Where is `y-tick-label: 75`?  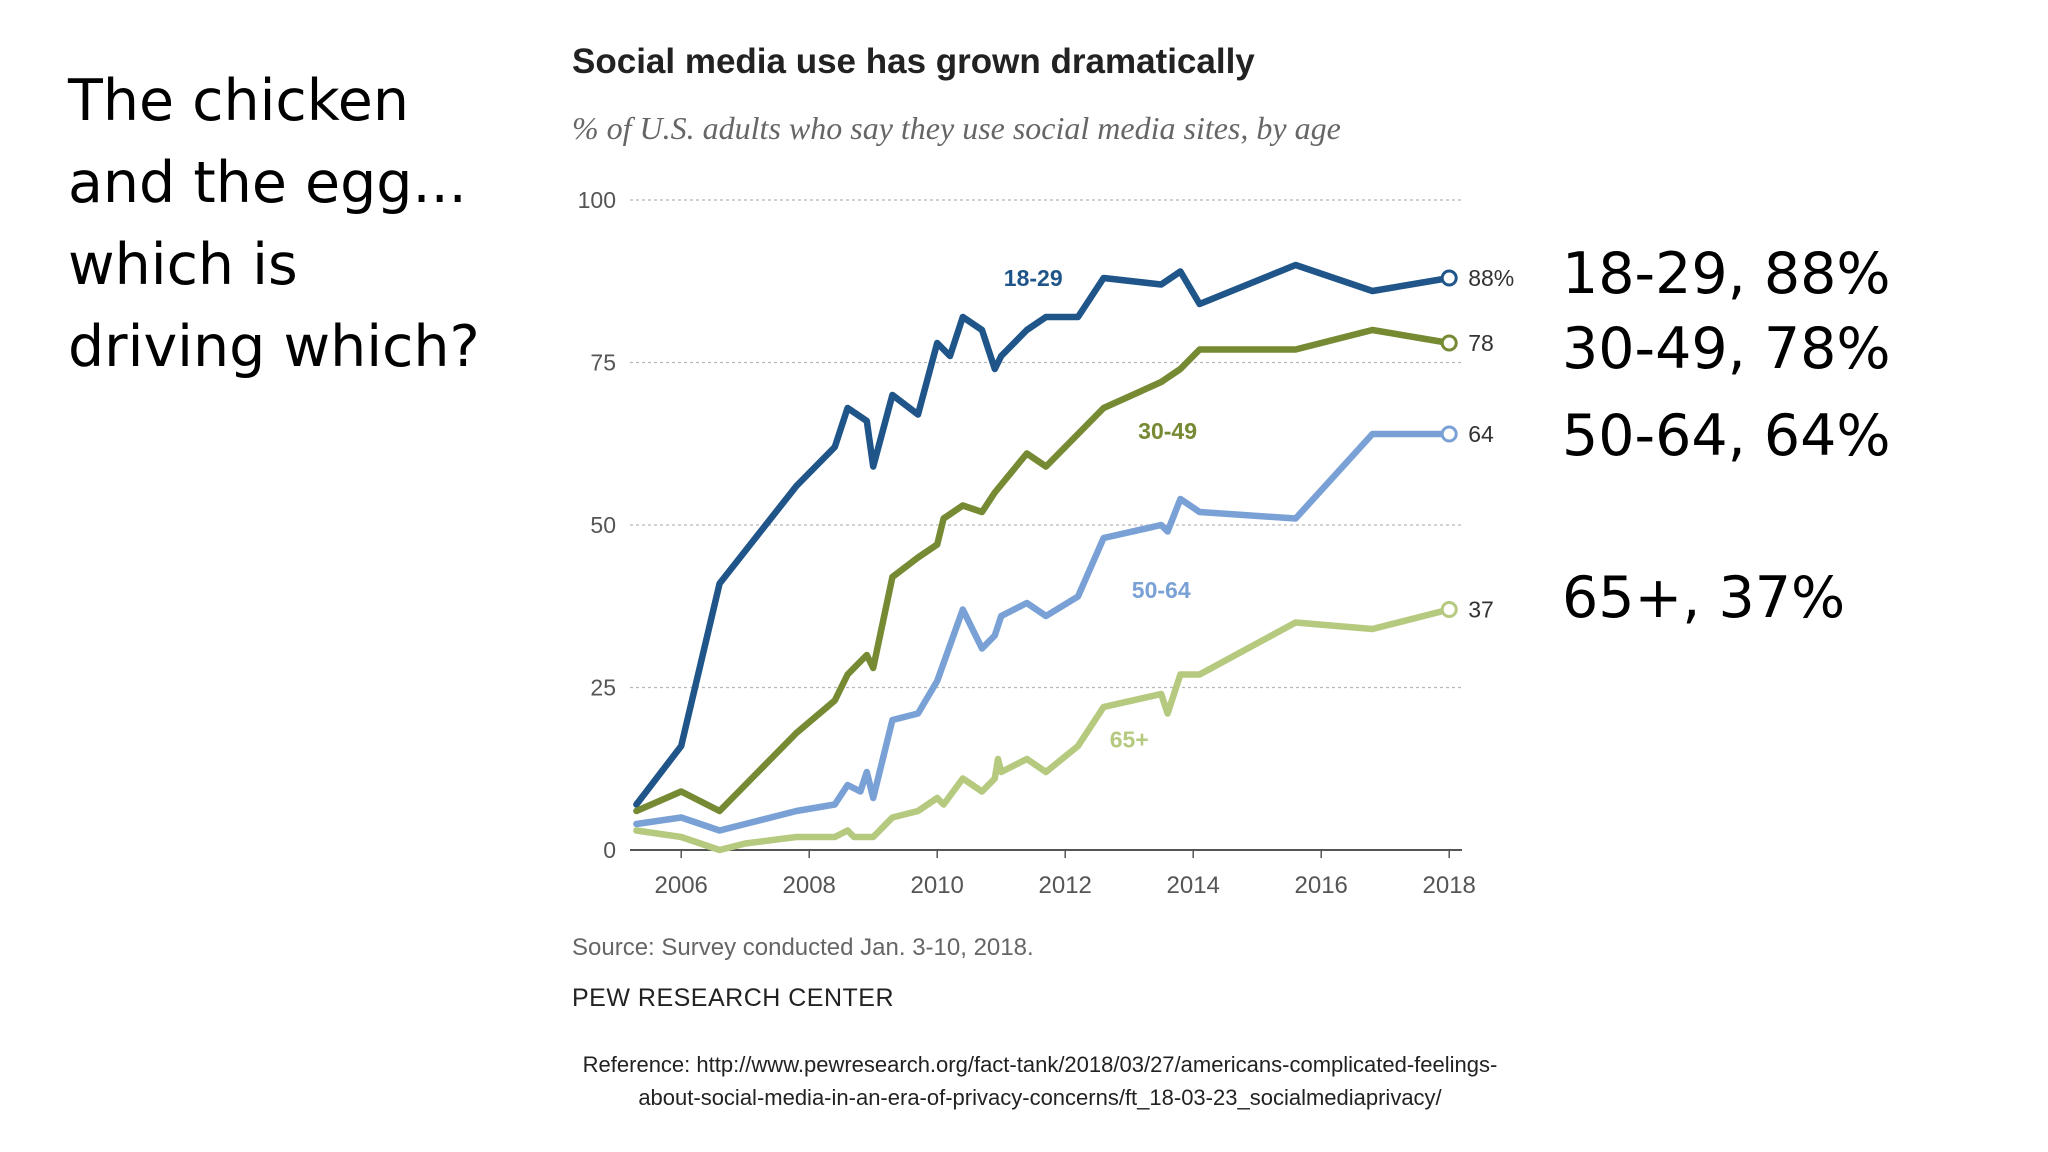 y-tick-label: 75 is located at coordinates (603, 363).